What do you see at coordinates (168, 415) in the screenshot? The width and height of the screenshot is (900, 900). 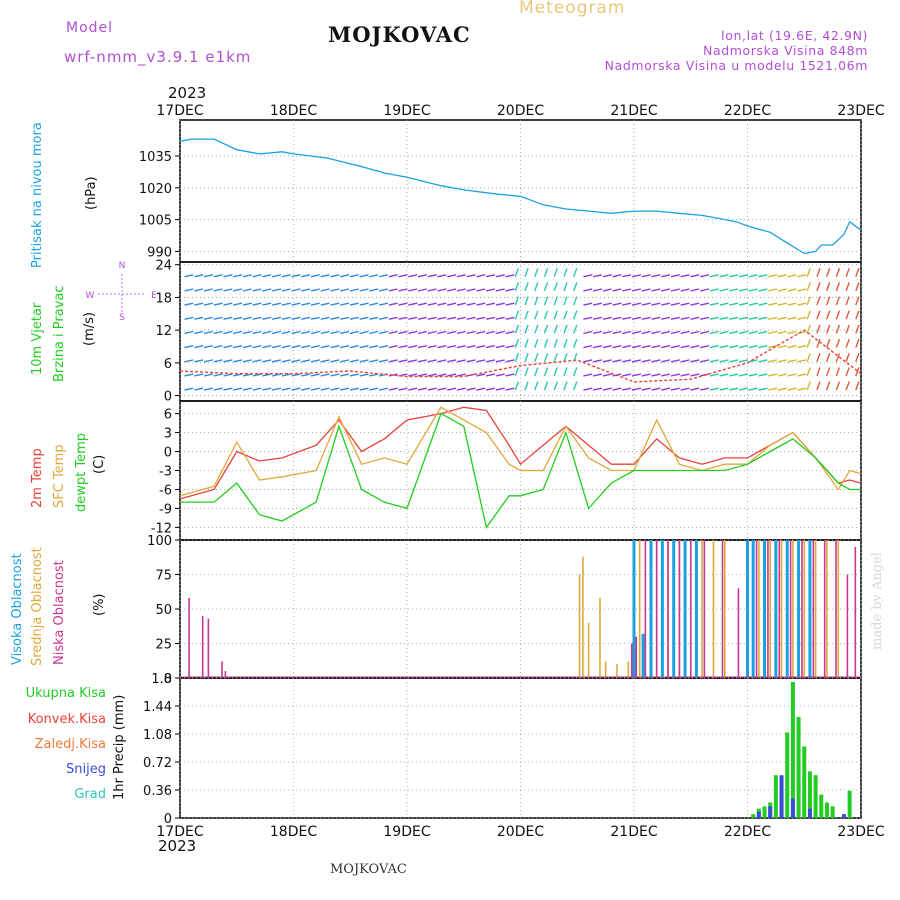 I see `y-tick-label: 6` at bounding box center [168, 415].